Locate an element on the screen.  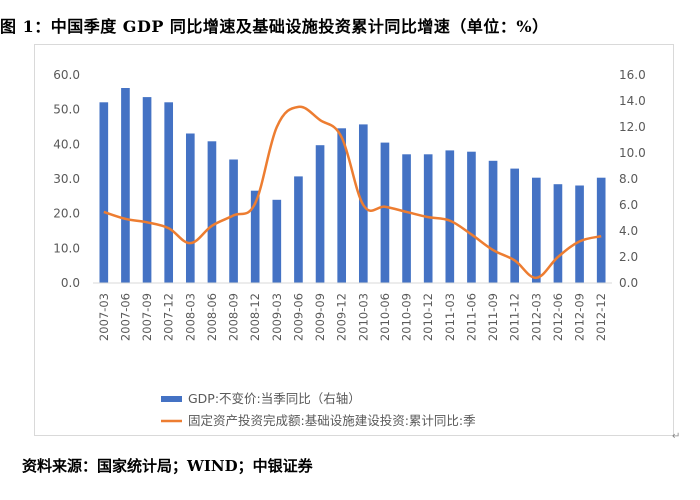
x-tick-label: 2008-09 is located at coordinates (234, 317).